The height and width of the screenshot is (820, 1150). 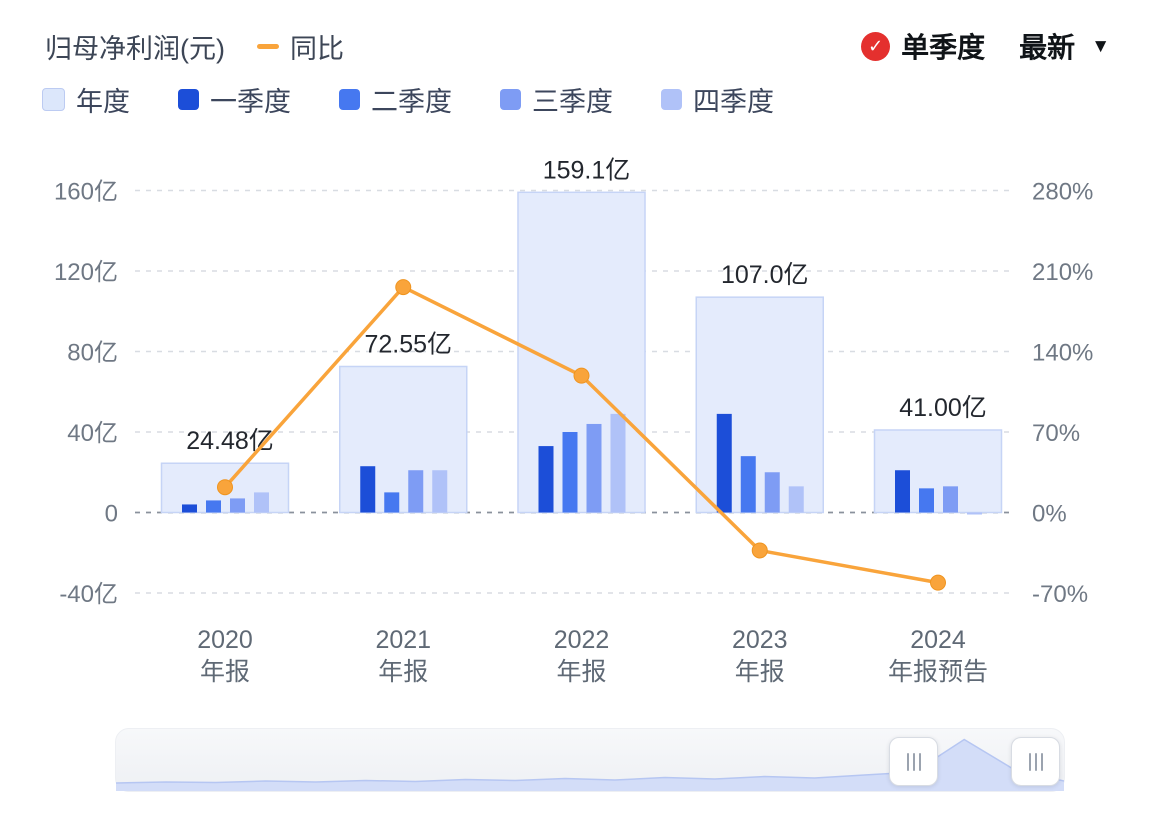 I want to click on annual-value-label: 24.48亿, so click(x=230, y=441).